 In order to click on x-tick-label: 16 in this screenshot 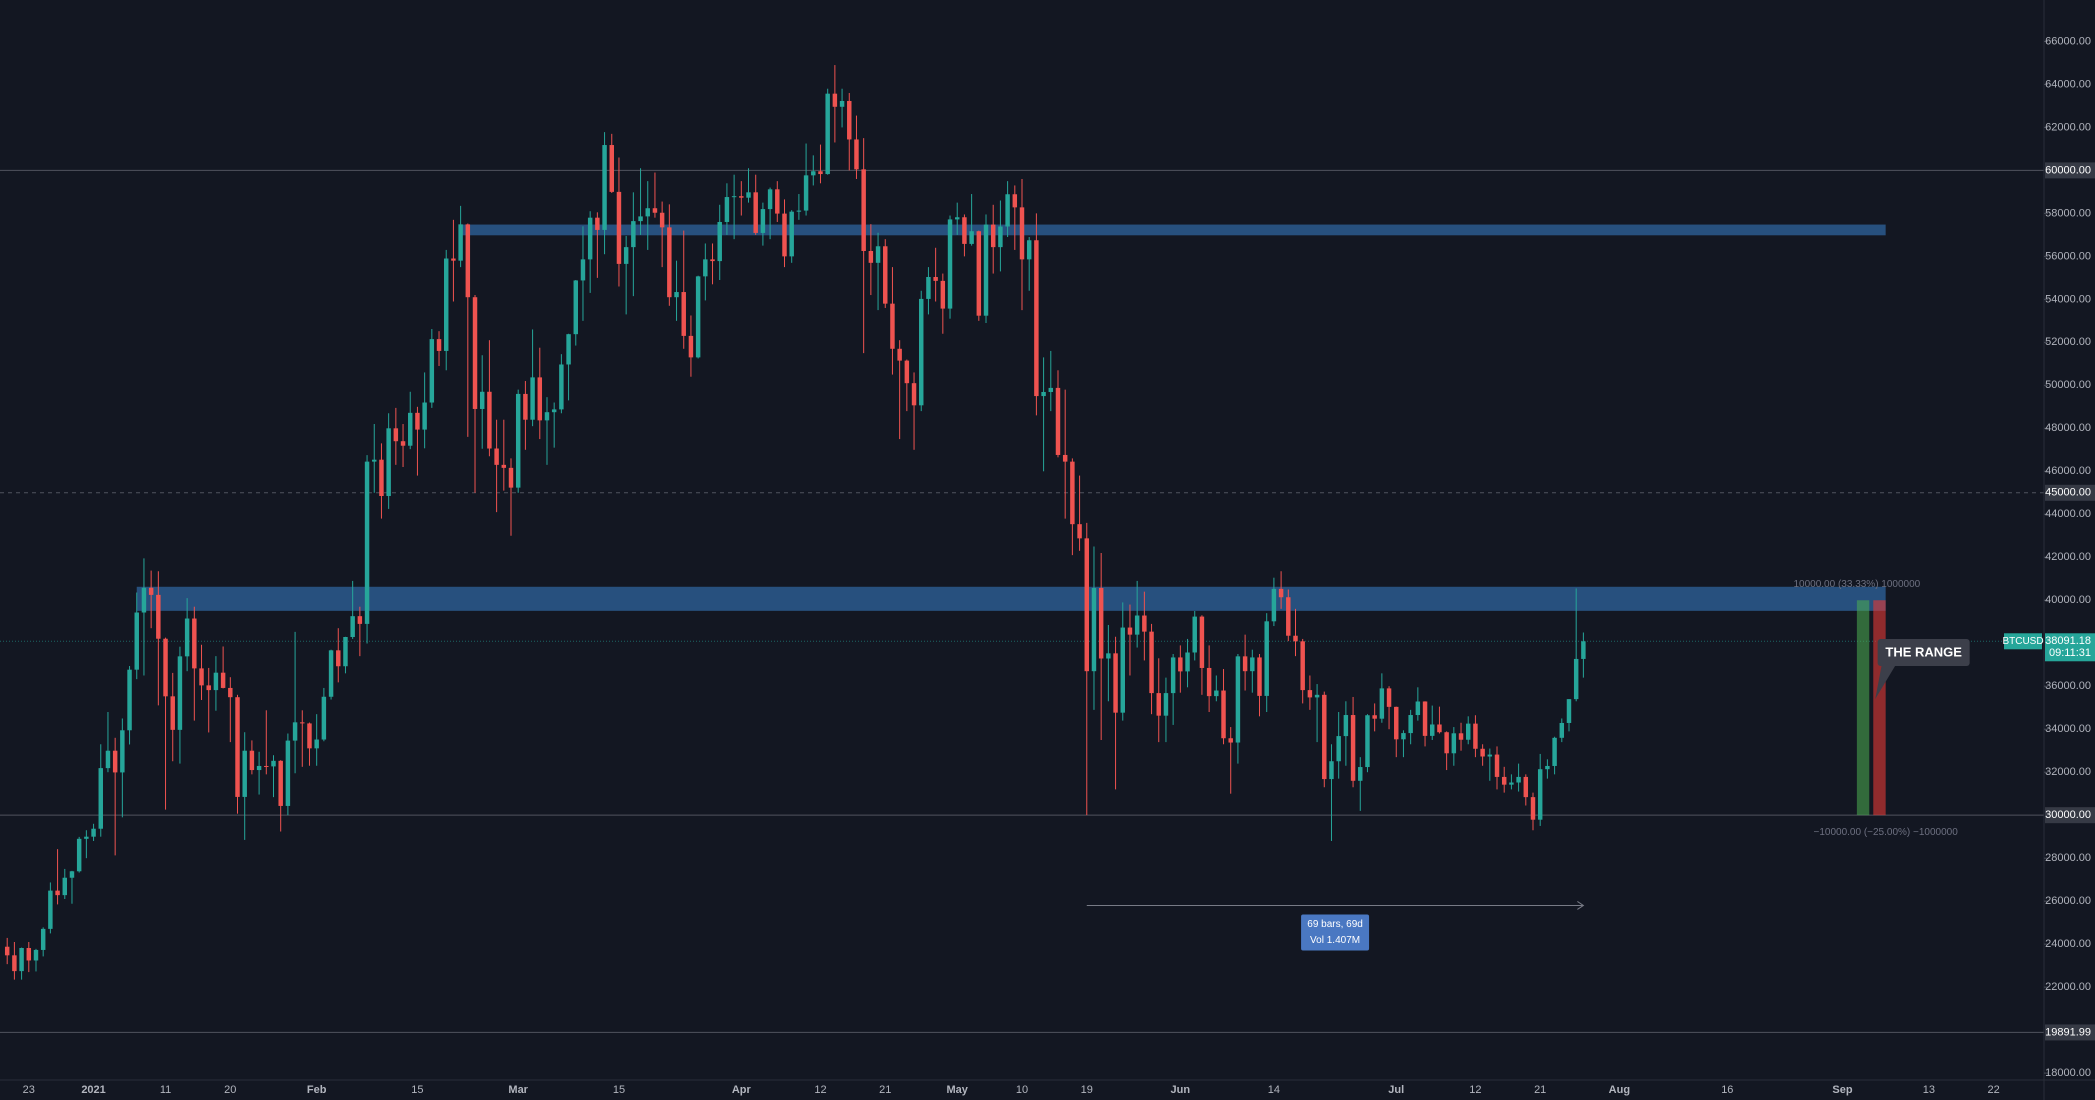, I will do `click(1727, 1090)`.